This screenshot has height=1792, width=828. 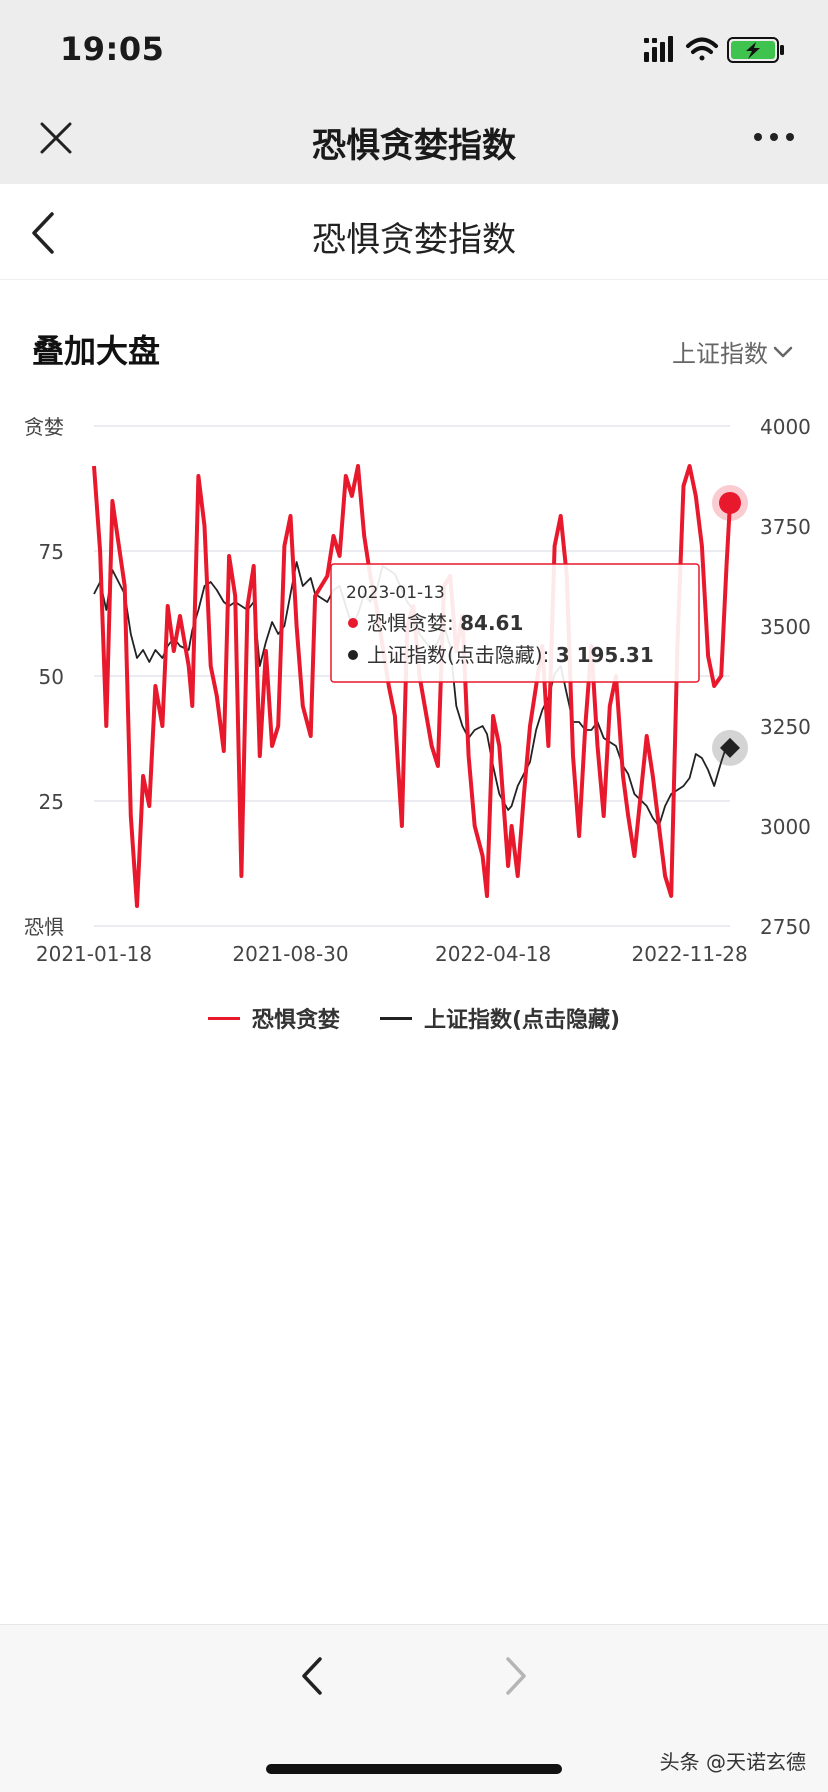 I want to click on tooltip-row: 上证指数(点击隐藏): 3 195.31, so click(x=510, y=655).